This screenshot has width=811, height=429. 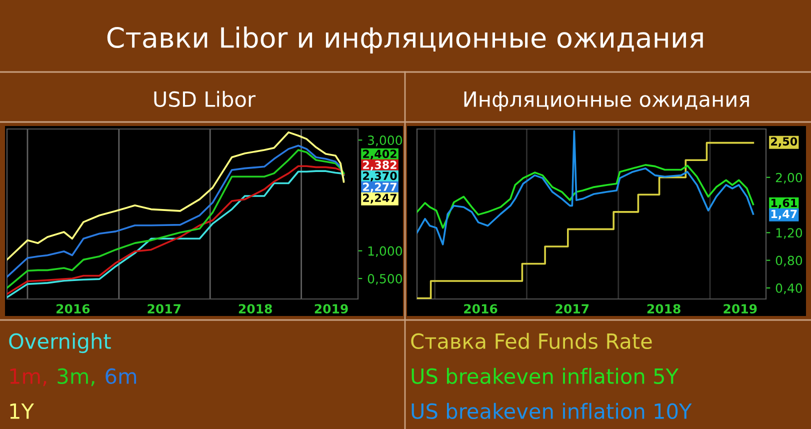 I want to click on chart-subtitle: Инфляционные ожидания, so click(x=606, y=102).